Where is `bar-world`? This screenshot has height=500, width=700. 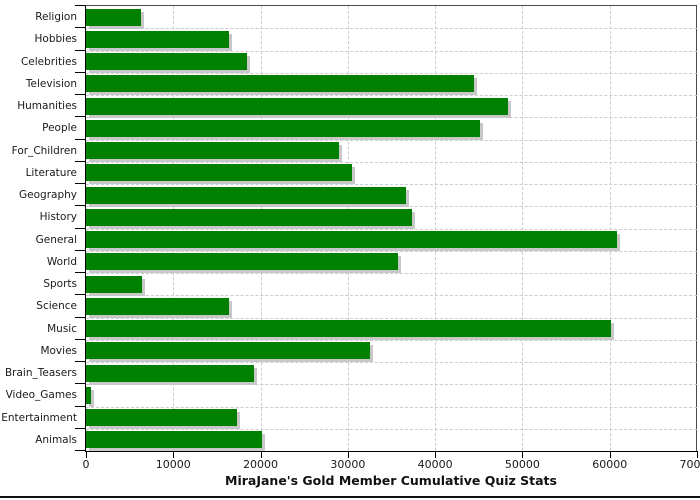
bar-world is located at coordinates (242, 262).